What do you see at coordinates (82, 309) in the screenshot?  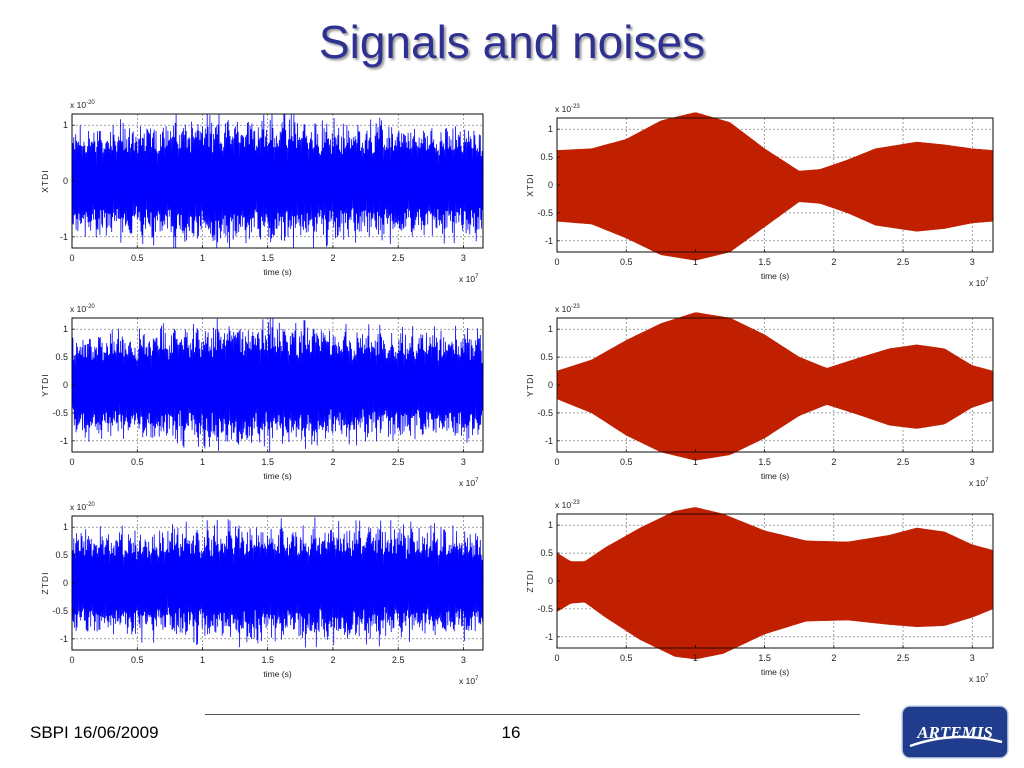 I see `y-exponent-label: x 10-20` at bounding box center [82, 309].